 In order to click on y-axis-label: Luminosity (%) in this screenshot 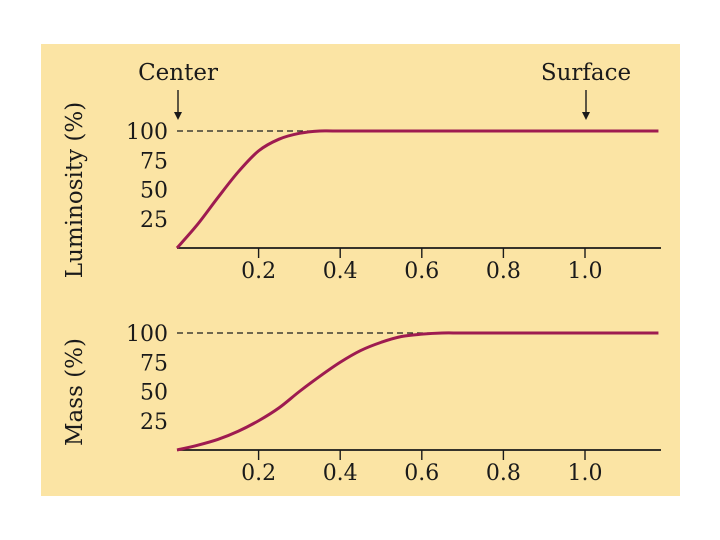, I will do `click(75, 190)`.